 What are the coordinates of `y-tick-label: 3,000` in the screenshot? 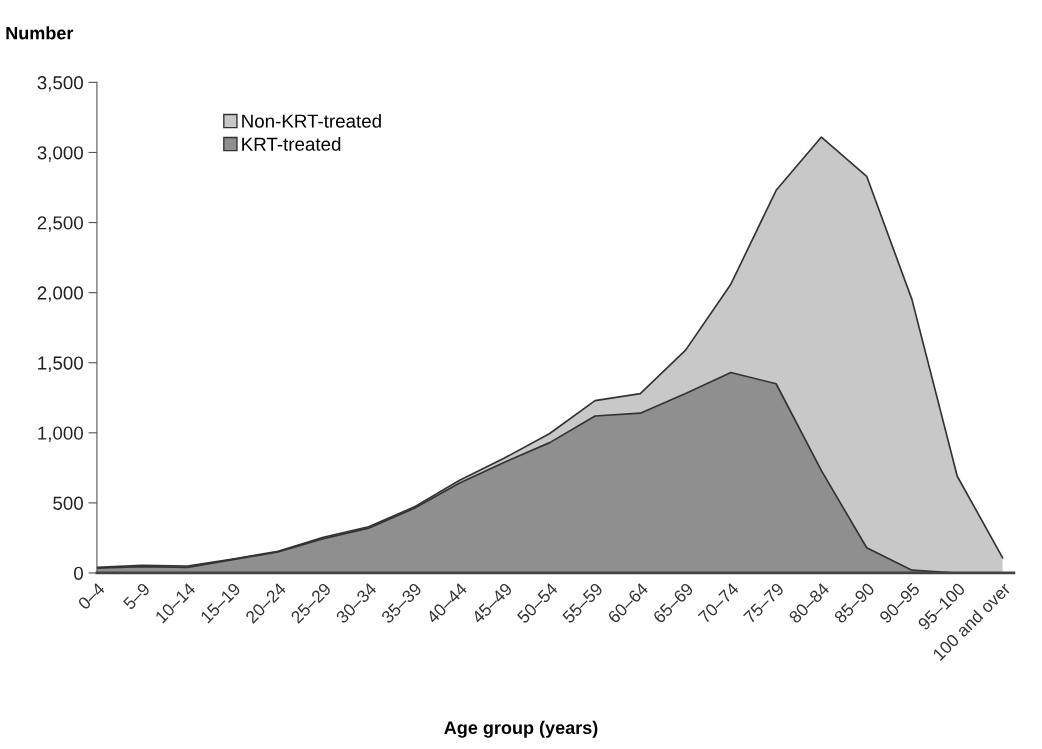 It's located at (60, 154).